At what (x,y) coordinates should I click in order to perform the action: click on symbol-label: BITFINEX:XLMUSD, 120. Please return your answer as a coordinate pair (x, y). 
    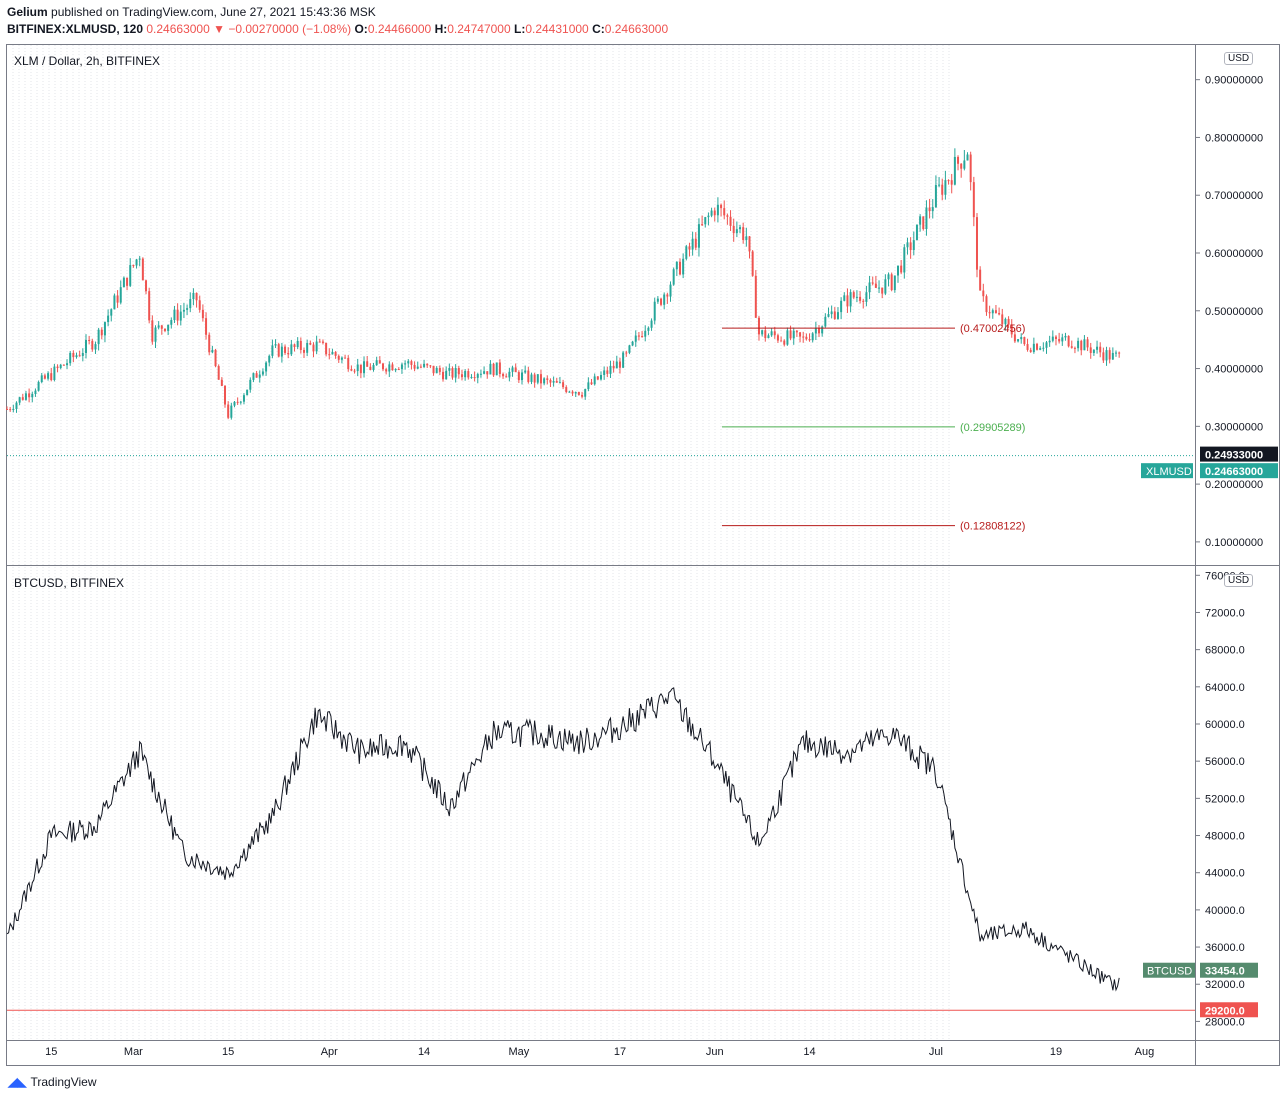
    Looking at the image, I should click on (75, 29).